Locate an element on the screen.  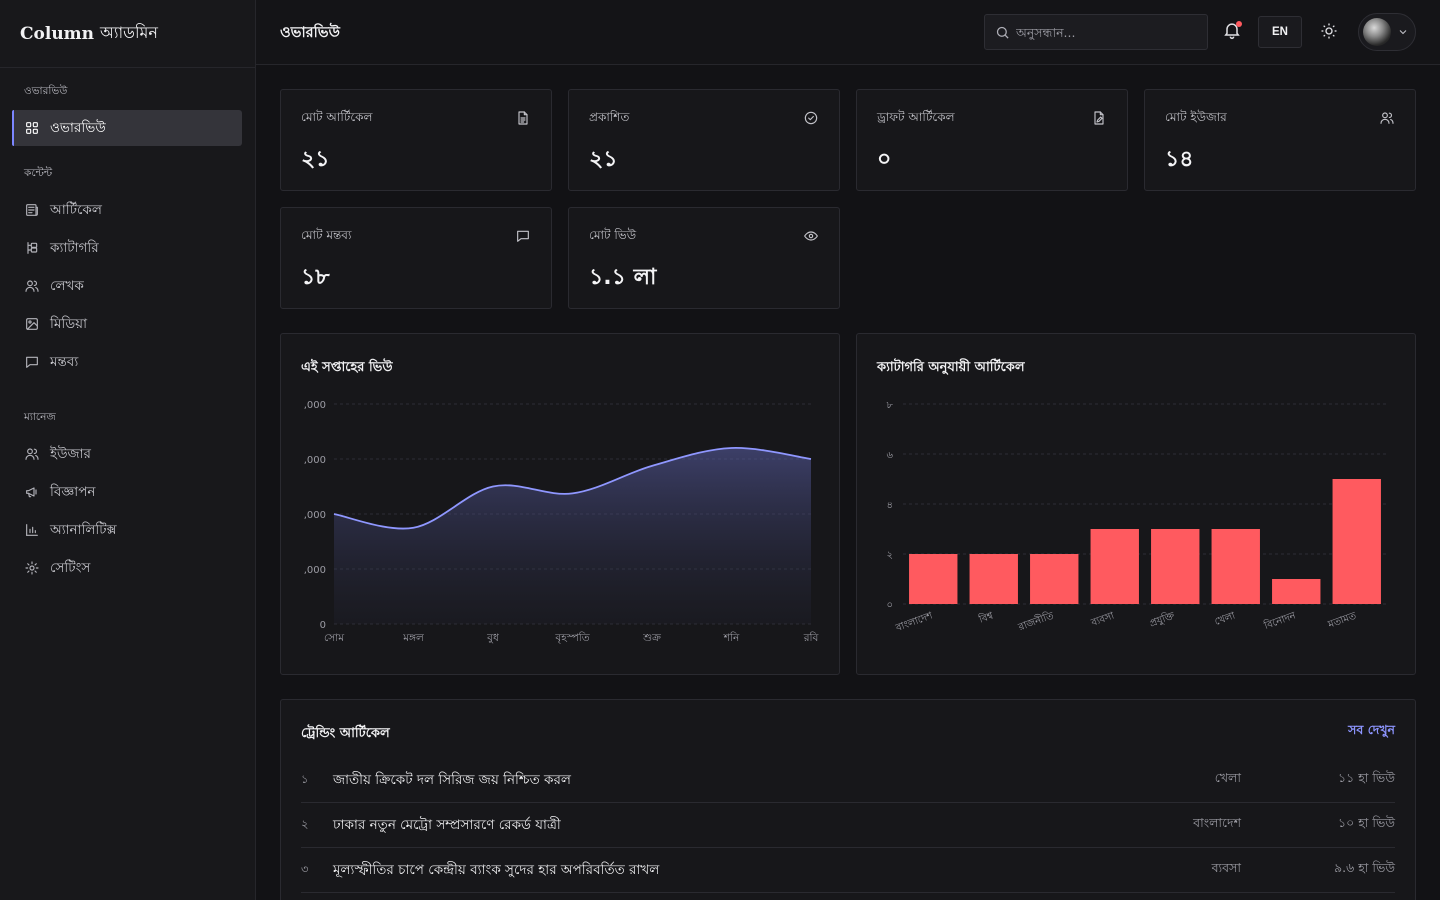
sidebar-item: সেটিংস is located at coordinates (127, 568).